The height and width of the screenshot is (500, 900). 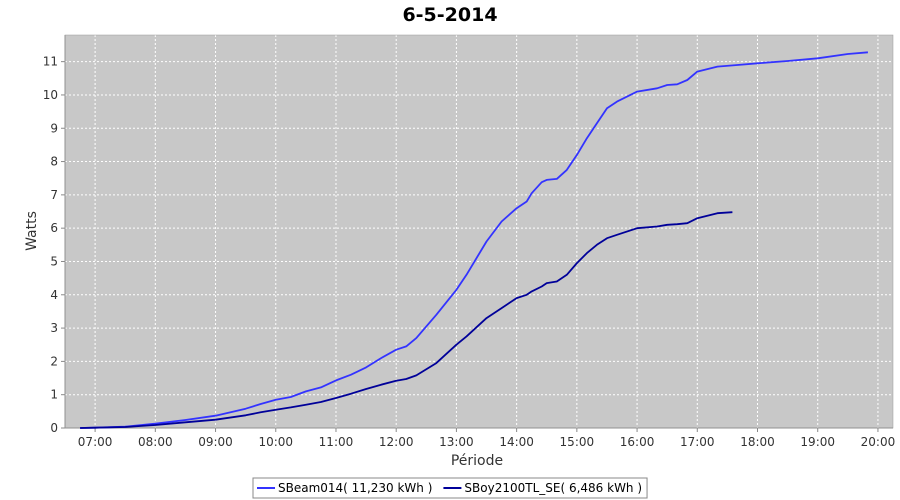 What do you see at coordinates (54, 261) in the screenshot?
I see `y-tick-label: 5` at bounding box center [54, 261].